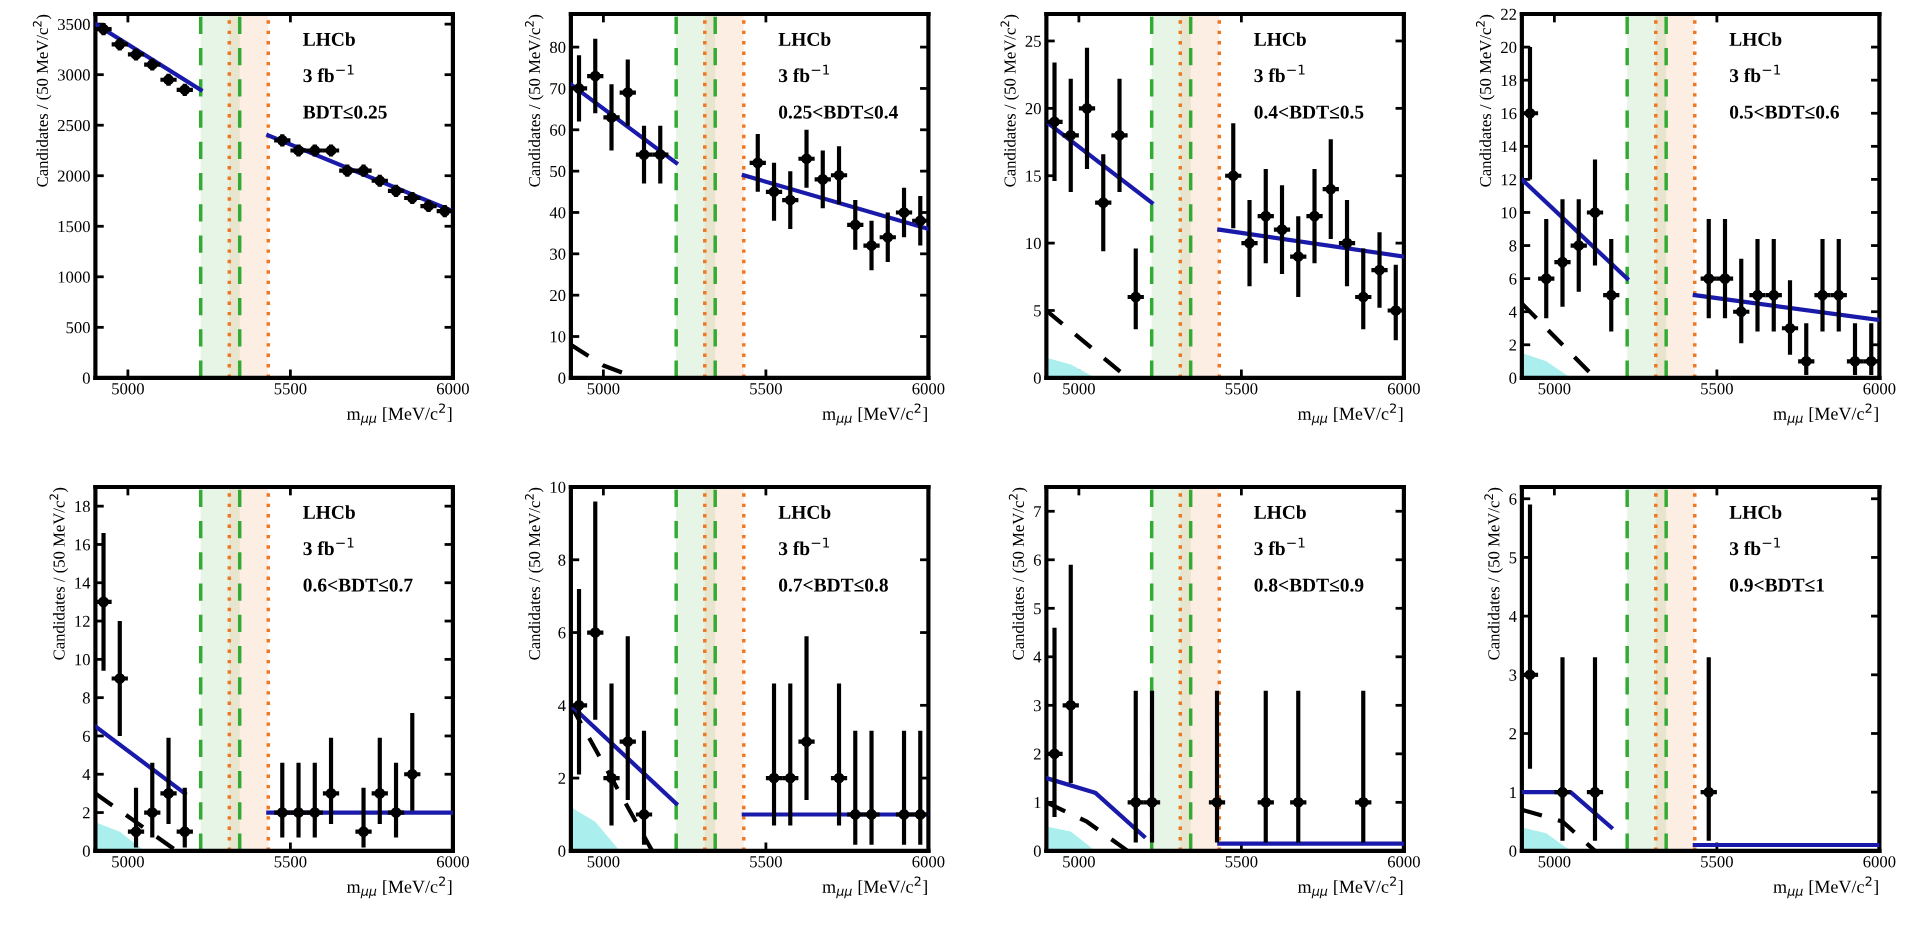  Describe the element at coordinates (73, 125) in the screenshot. I see `y-tick-label: 2500` at that location.